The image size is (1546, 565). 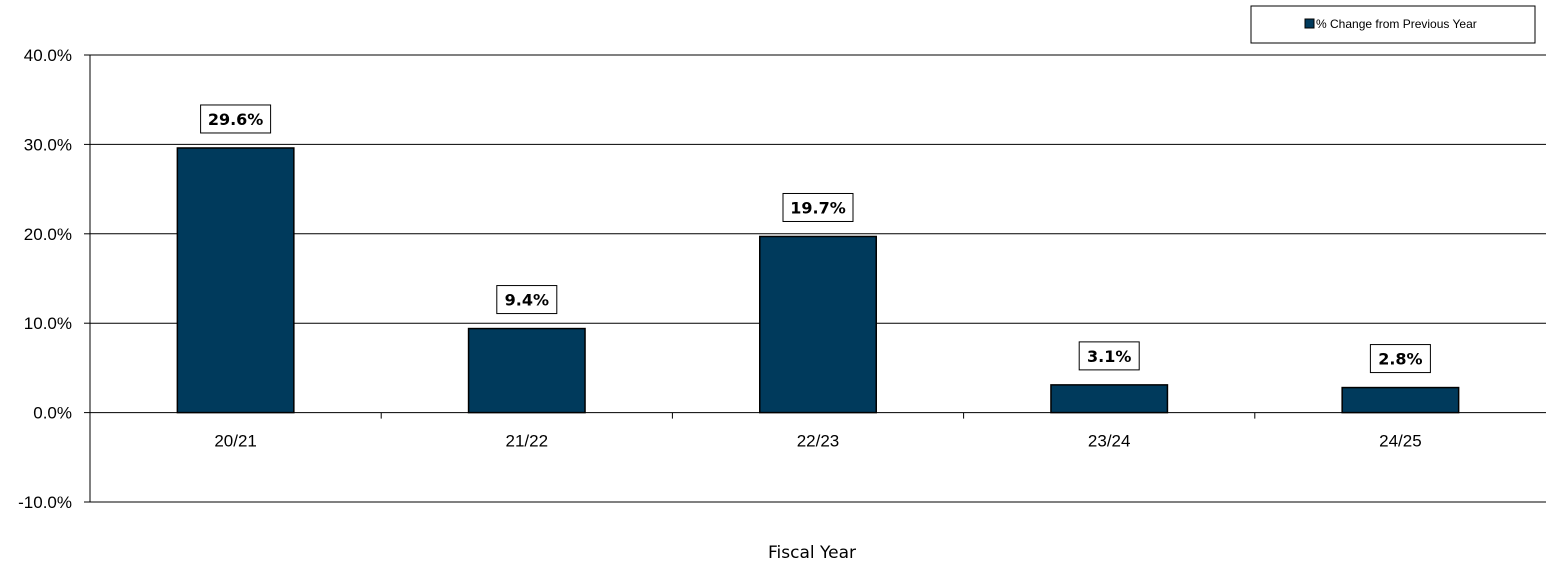 I want to click on y-tick-label: 30.0%, so click(x=48, y=144).